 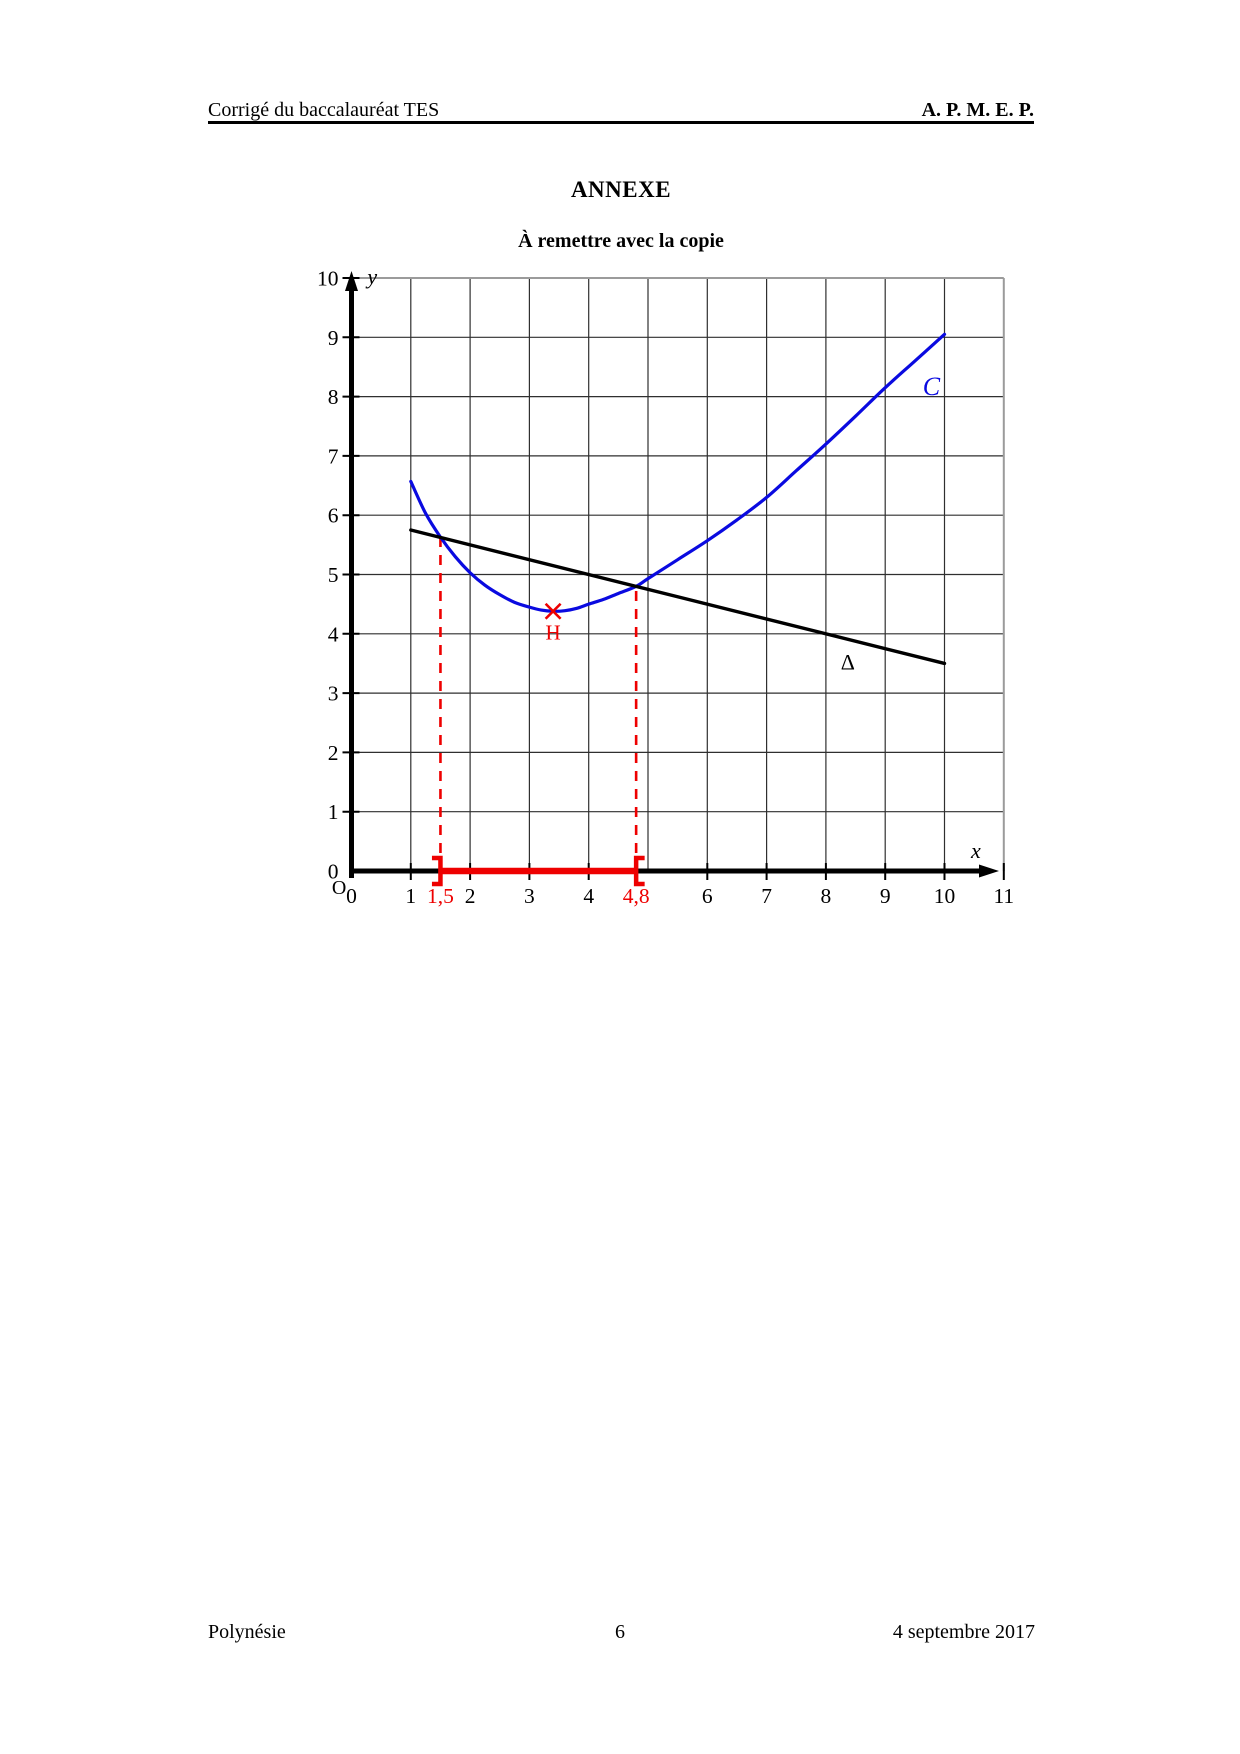 What do you see at coordinates (333, 634) in the screenshot?
I see `y-tick-label: 4` at bounding box center [333, 634].